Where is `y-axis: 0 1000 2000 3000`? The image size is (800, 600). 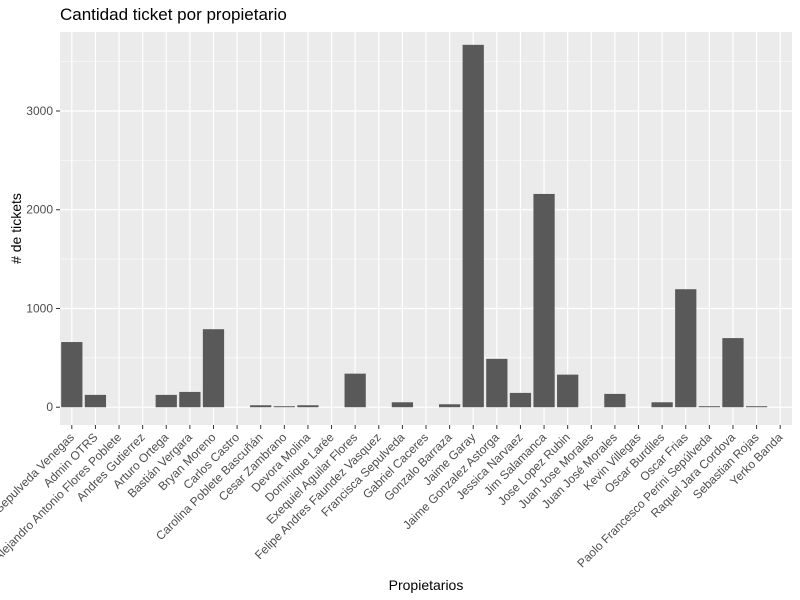 y-axis: 0 1000 2000 3000 is located at coordinates (43, 259).